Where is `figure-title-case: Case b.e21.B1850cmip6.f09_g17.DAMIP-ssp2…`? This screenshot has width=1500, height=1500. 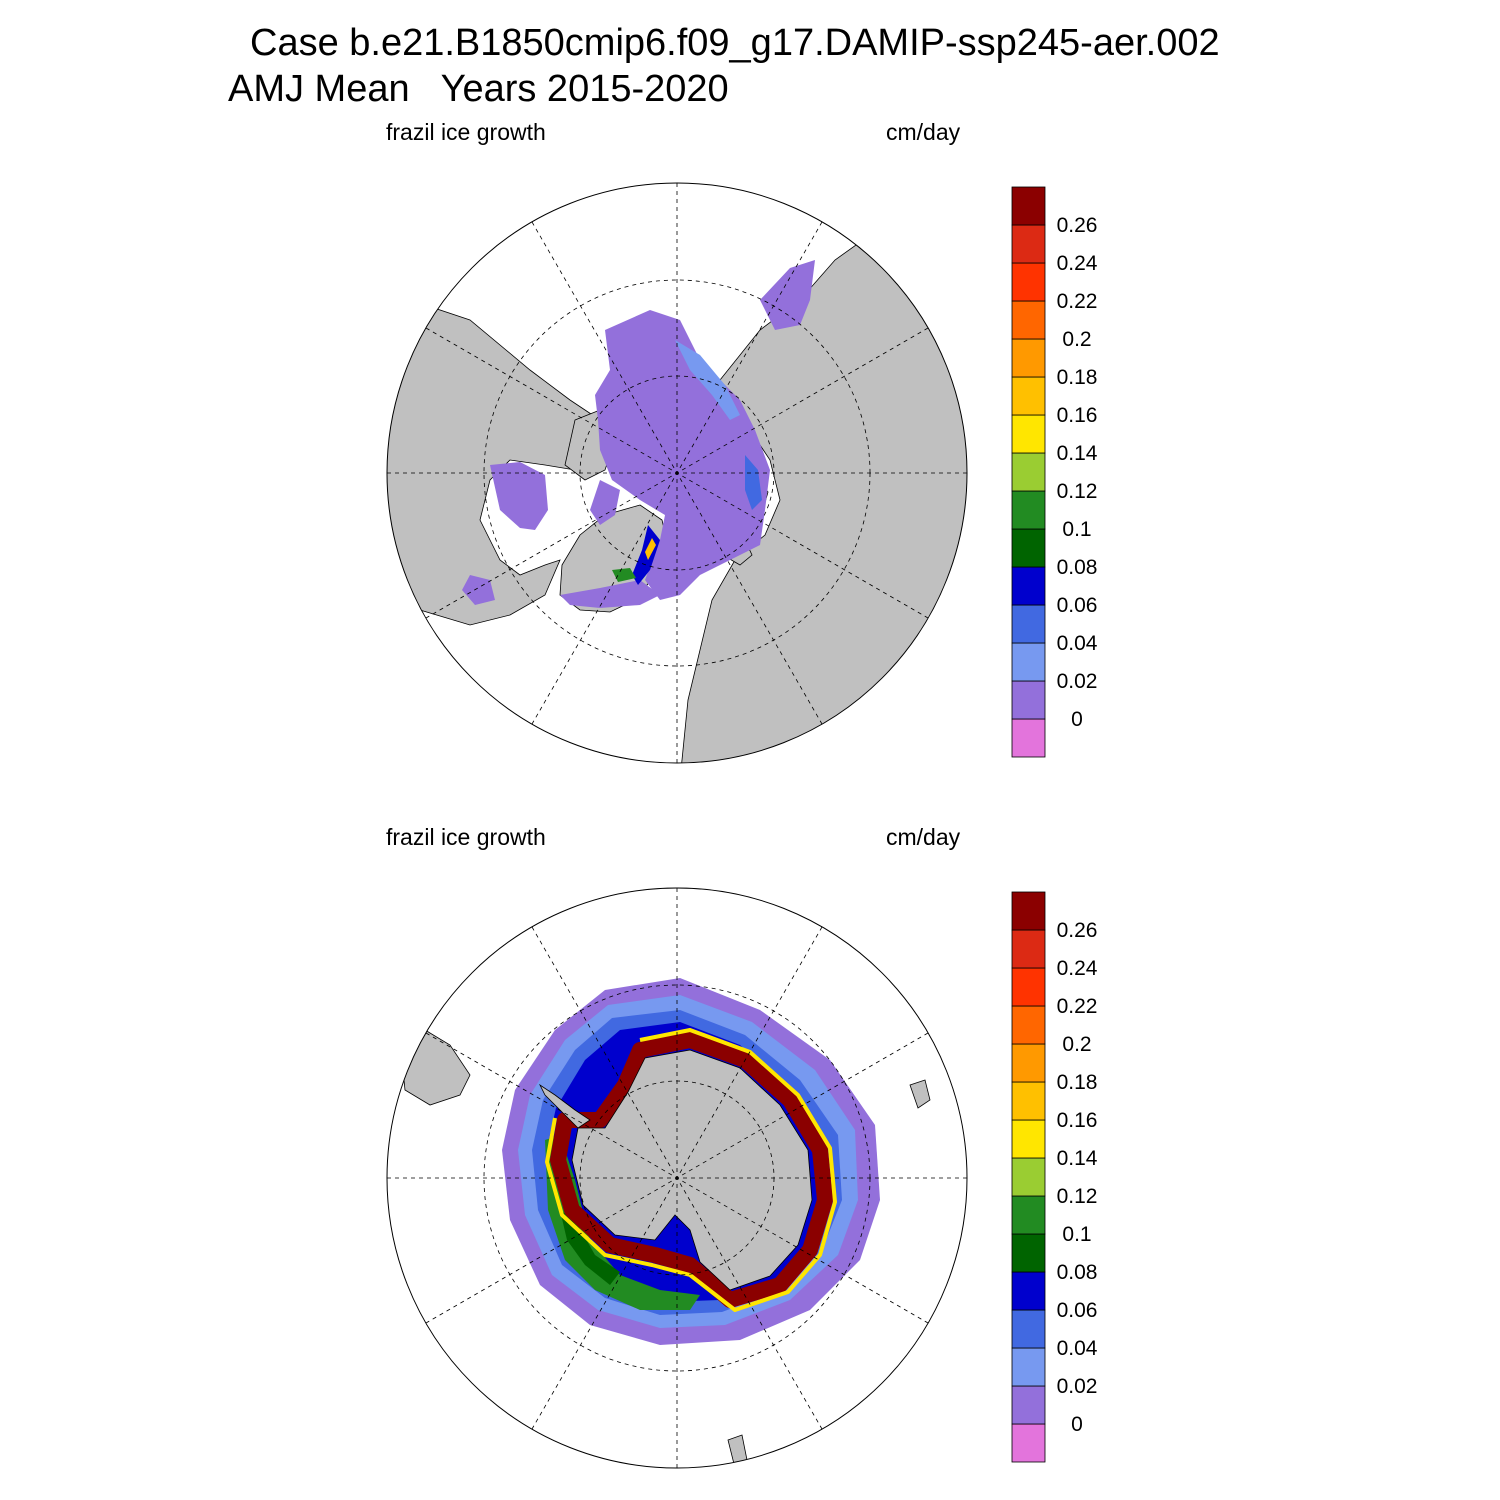
figure-title-case: Case b.e21.B1850cmip6.f09_g17.DAMIP-ssp2… is located at coordinates (735, 43).